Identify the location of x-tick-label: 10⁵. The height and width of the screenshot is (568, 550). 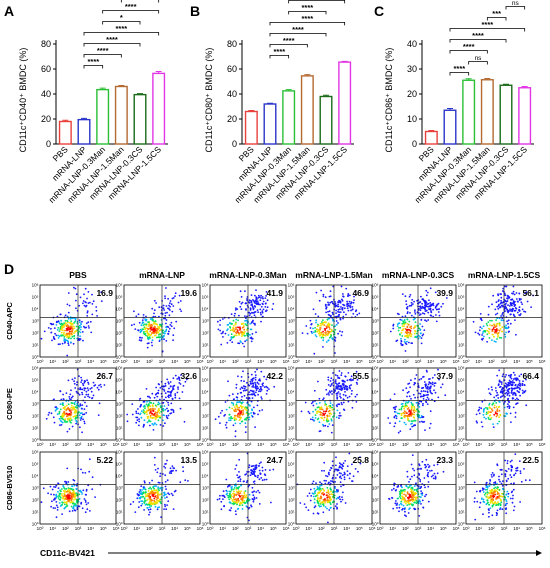
(187, 528).